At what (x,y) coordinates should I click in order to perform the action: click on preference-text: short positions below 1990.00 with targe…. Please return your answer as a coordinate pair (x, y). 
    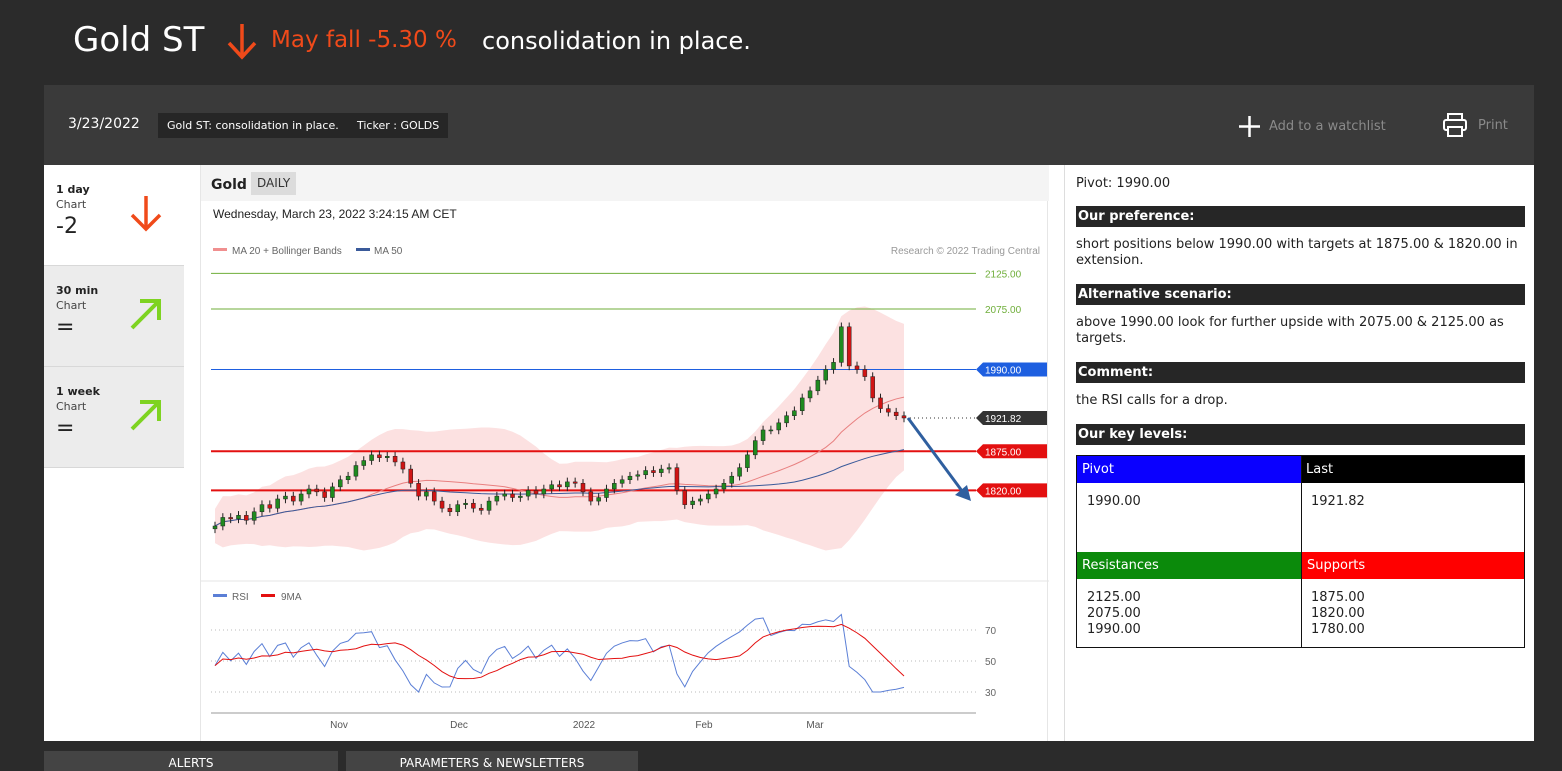
    Looking at the image, I should click on (1297, 252).